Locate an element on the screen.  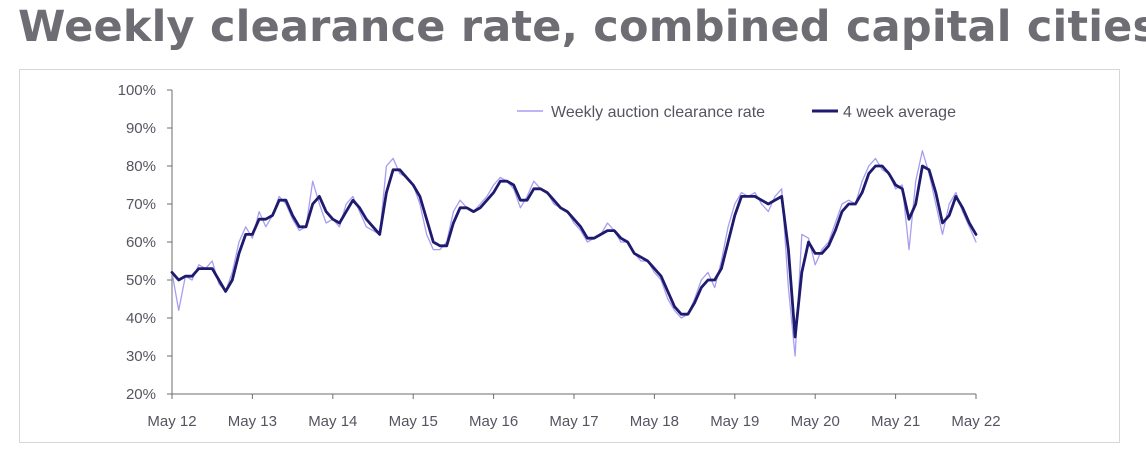
y-tick-label: 40% is located at coordinates (141, 318).